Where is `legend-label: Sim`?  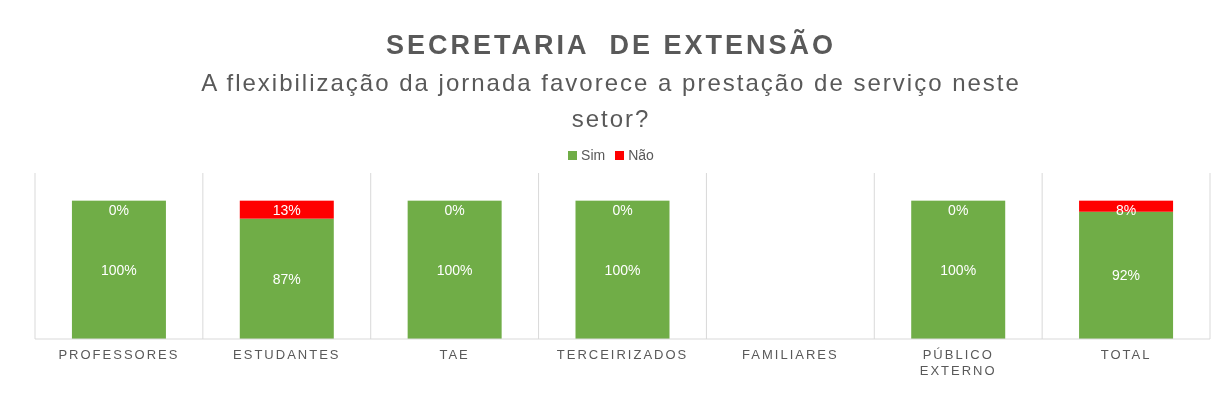 legend-label: Sim is located at coordinates (593, 155).